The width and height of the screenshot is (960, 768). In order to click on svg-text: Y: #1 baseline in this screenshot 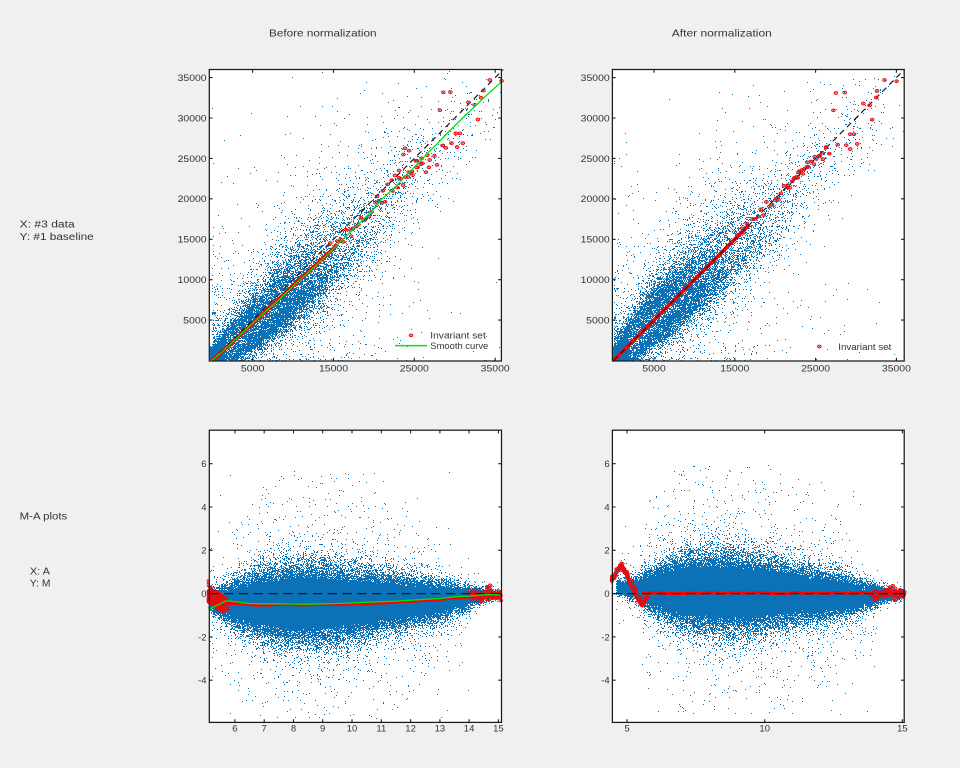, I will do `click(57, 237)`.